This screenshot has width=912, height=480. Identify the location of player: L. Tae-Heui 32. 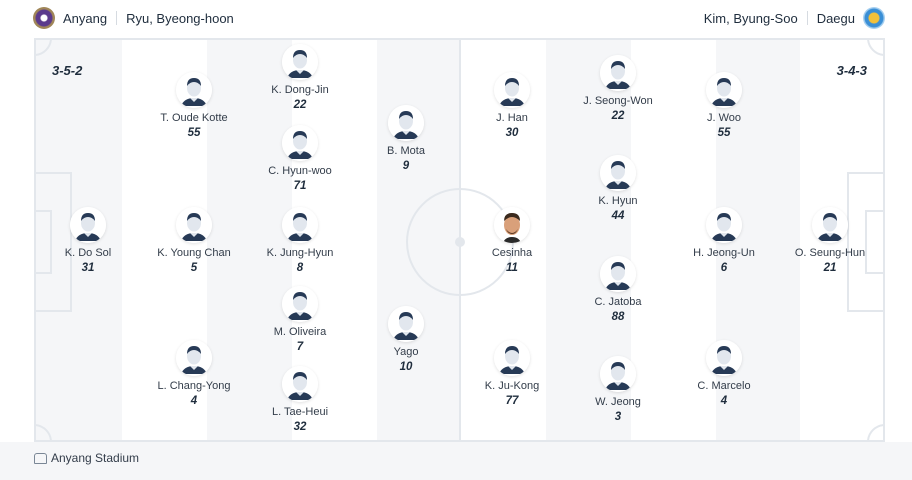
(300, 399).